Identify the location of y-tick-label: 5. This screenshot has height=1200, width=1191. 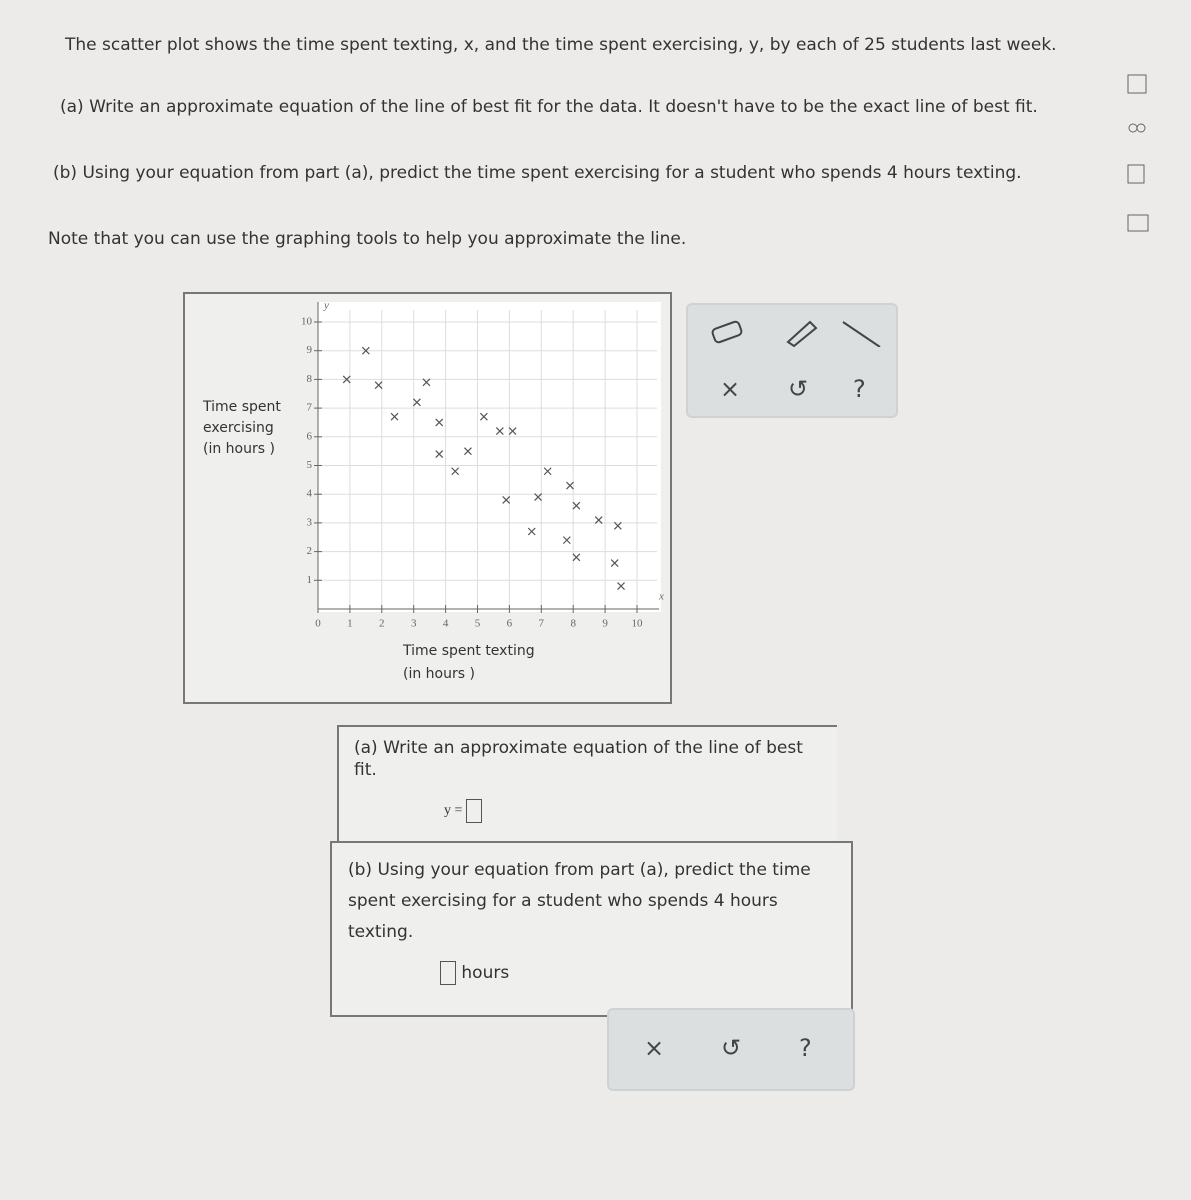
(310, 465).